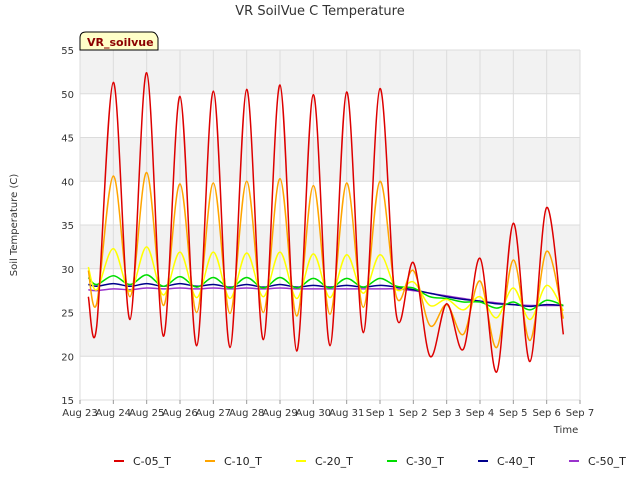 The image size is (640, 480). I want to click on x-tick-label: Aug 24, so click(113, 413).